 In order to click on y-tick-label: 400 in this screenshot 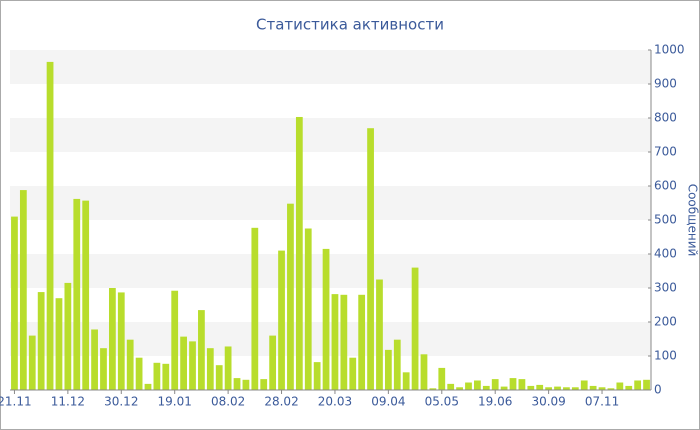, I will do `click(665, 254)`.